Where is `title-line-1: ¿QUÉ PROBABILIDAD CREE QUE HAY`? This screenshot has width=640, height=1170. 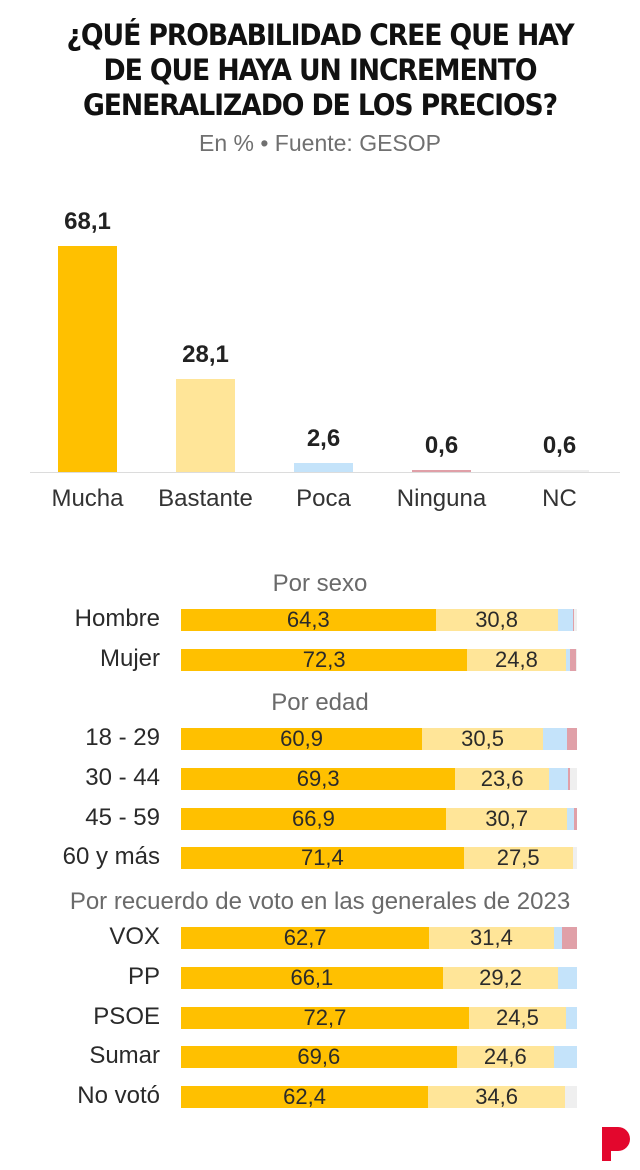 title-line-1: ¿QUÉ PROBABILIDAD CREE QUE HAY is located at coordinates (320, 35).